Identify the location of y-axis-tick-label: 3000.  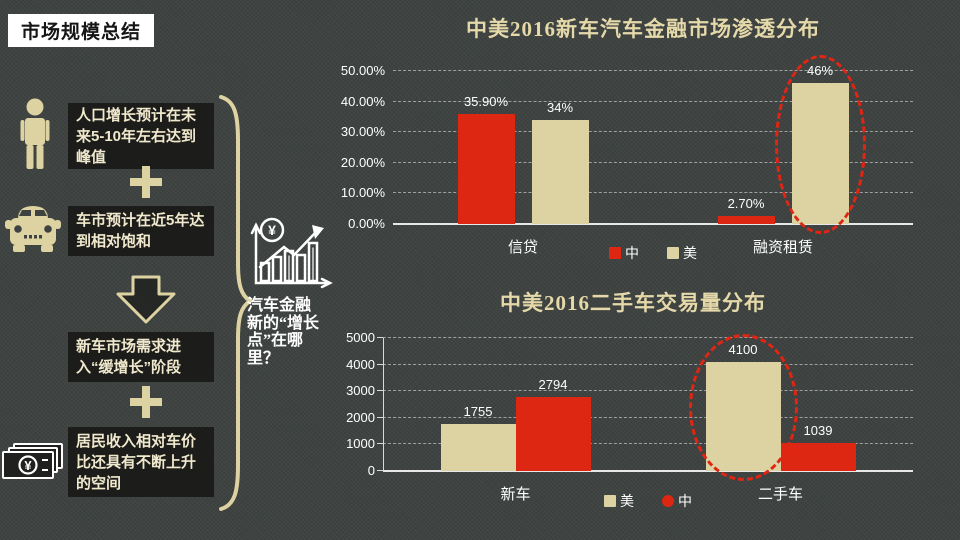
(360, 391).